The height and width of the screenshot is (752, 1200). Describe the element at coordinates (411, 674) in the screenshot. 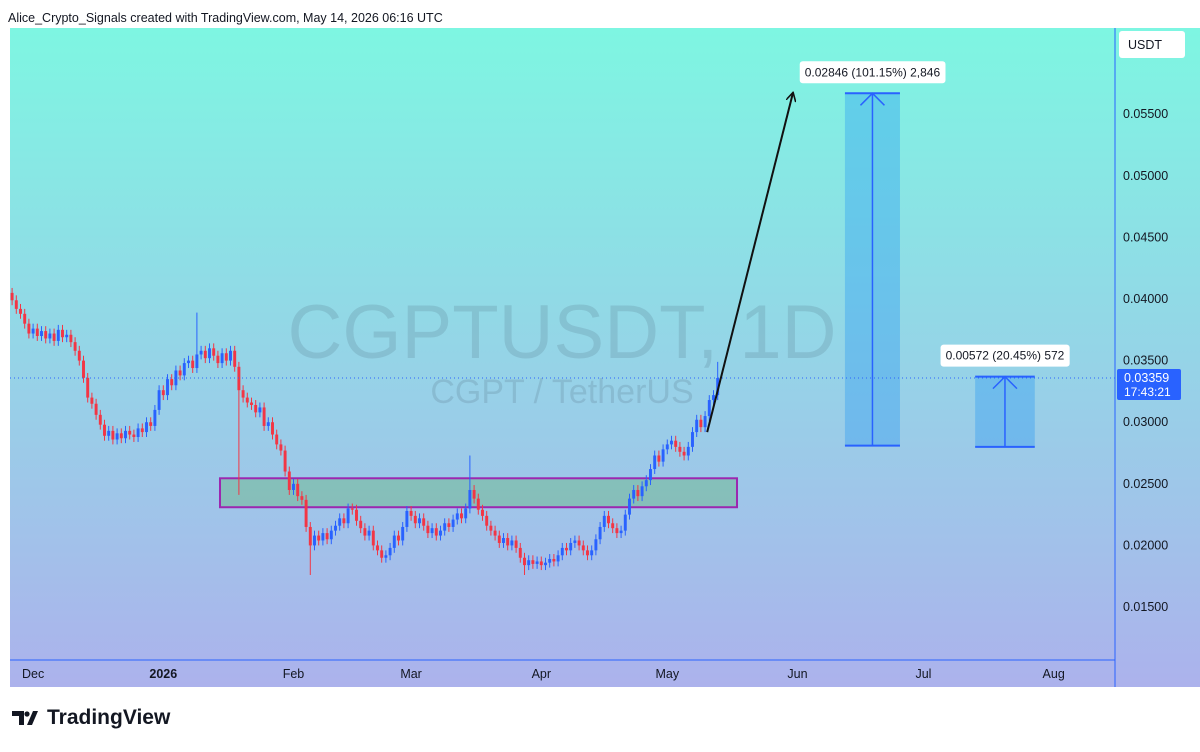

I see `x-tick-label: Mar` at that location.